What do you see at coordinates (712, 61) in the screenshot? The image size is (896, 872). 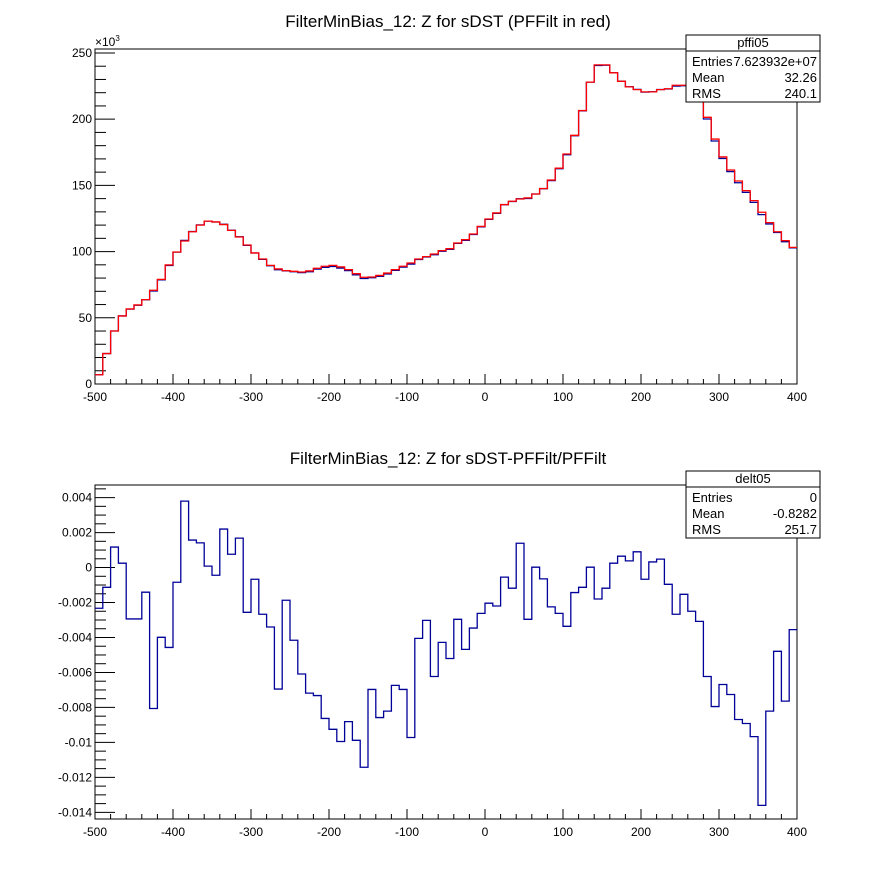 I see `top-stats-label: Entries` at bounding box center [712, 61].